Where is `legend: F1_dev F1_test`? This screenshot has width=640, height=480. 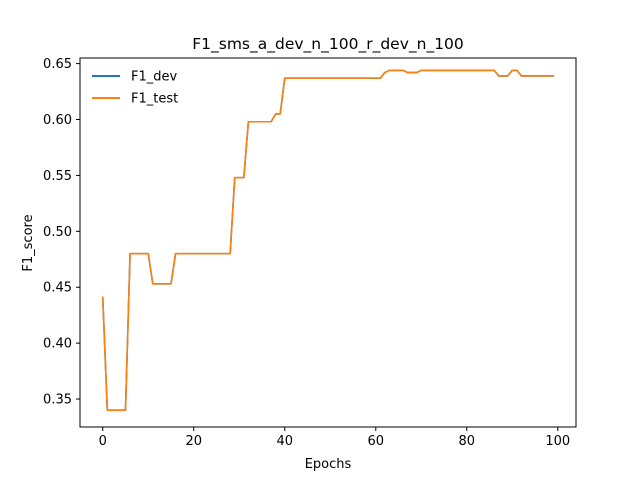
legend: F1_dev F1_test is located at coordinates (135, 88).